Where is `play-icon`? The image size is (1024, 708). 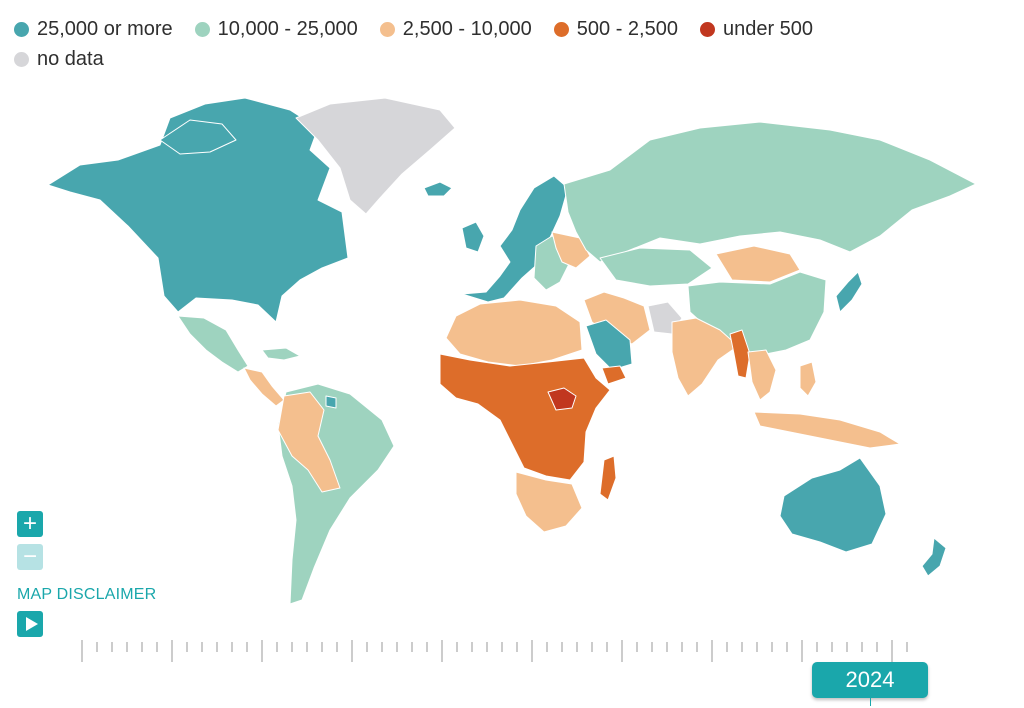
play-icon is located at coordinates (32, 624).